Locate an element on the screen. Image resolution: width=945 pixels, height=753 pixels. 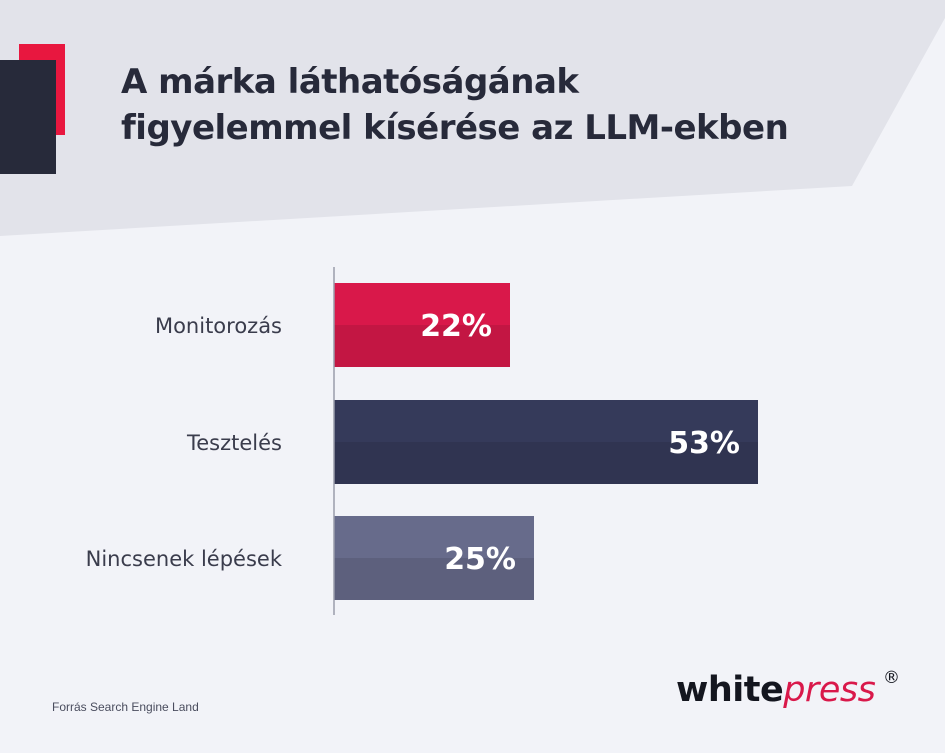
accent-square-dark is located at coordinates (28, 117).